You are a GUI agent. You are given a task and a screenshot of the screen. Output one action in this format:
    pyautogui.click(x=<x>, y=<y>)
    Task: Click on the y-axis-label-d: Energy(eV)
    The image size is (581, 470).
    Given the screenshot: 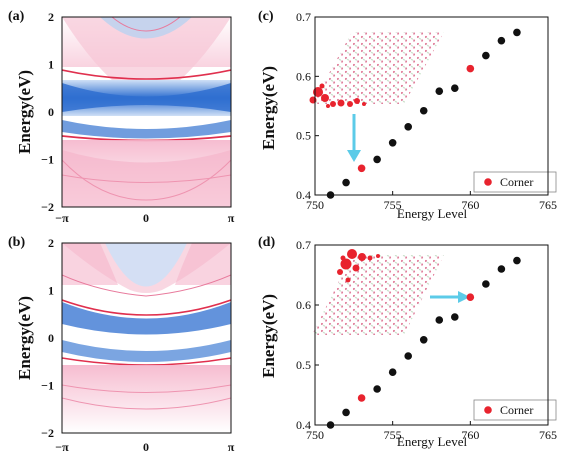 What is the action you would take?
    pyautogui.click(x=268, y=336)
    